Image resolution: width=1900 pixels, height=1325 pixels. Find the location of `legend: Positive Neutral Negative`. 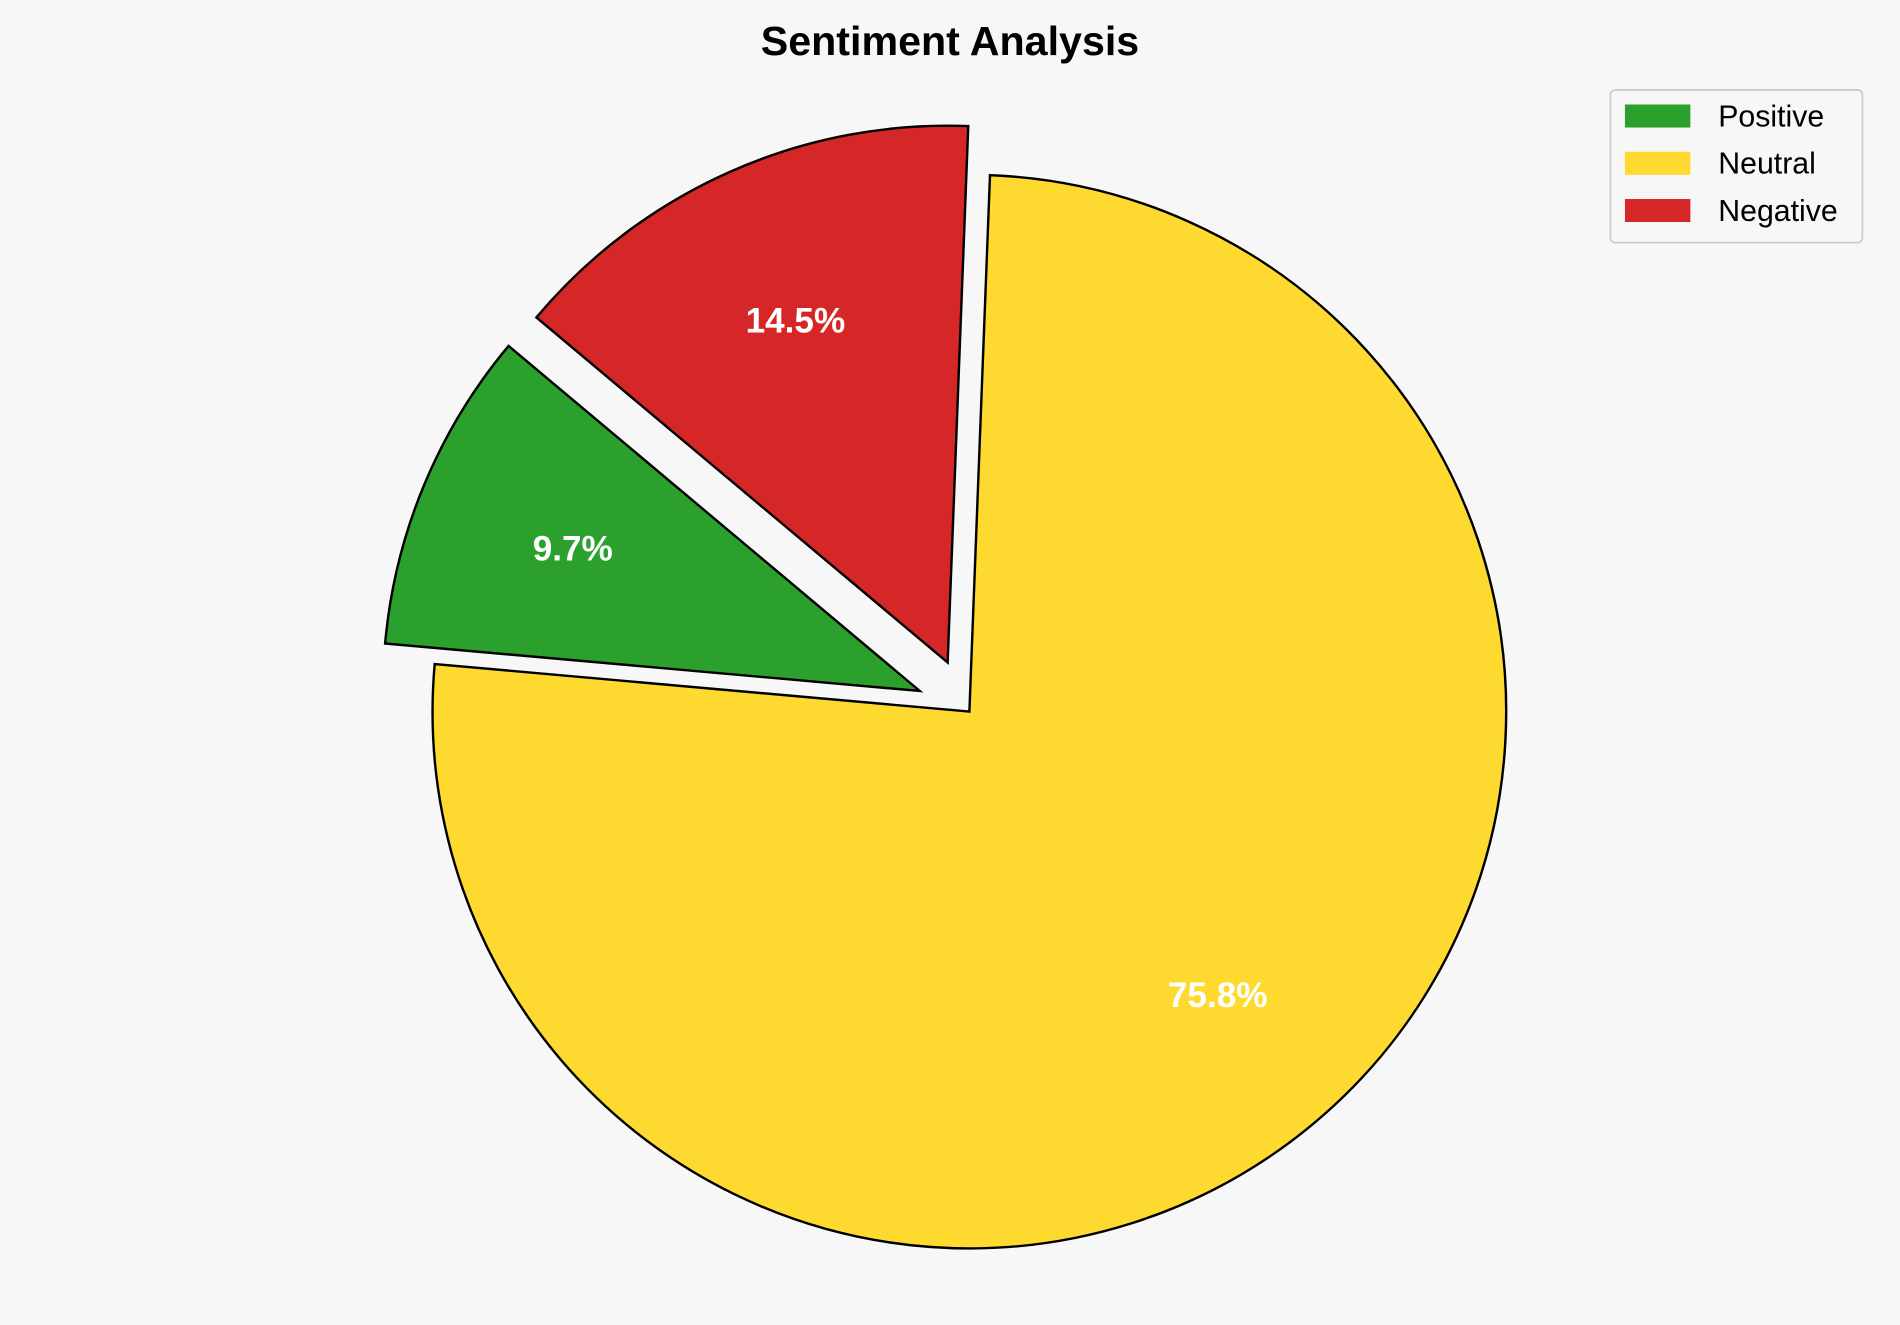

legend: Positive Neutral Negative is located at coordinates (1736, 166).